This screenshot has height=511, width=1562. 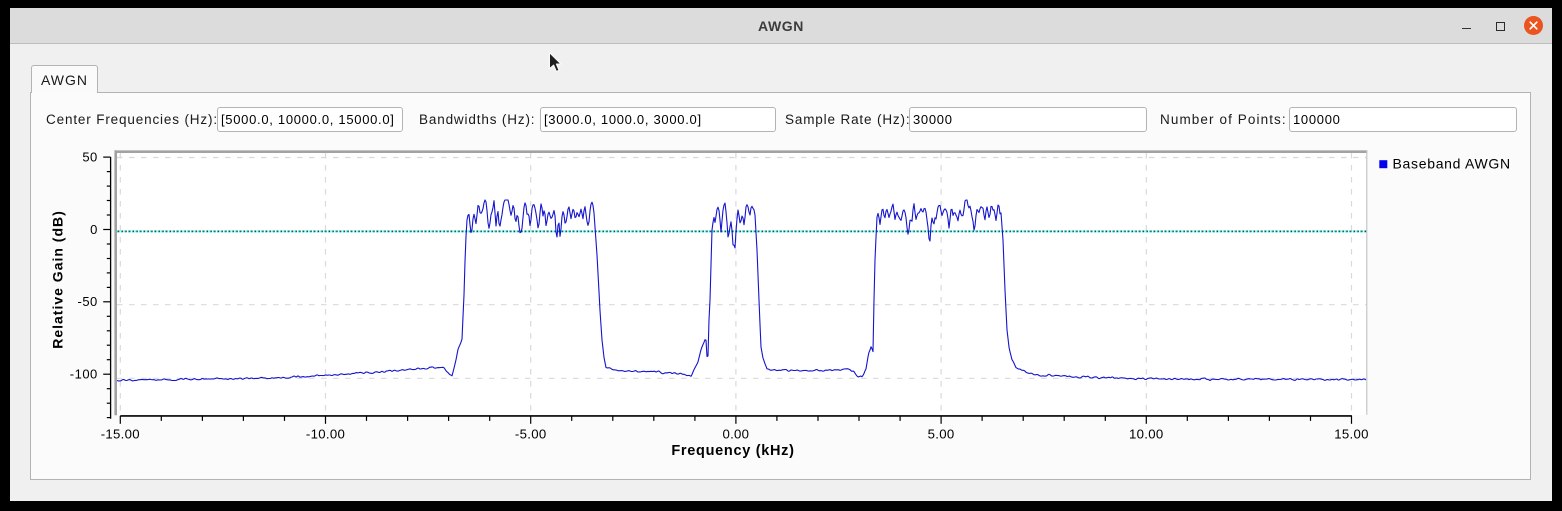 What do you see at coordinates (1146, 434) in the screenshot?
I see `svg-text: 10.00` at bounding box center [1146, 434].